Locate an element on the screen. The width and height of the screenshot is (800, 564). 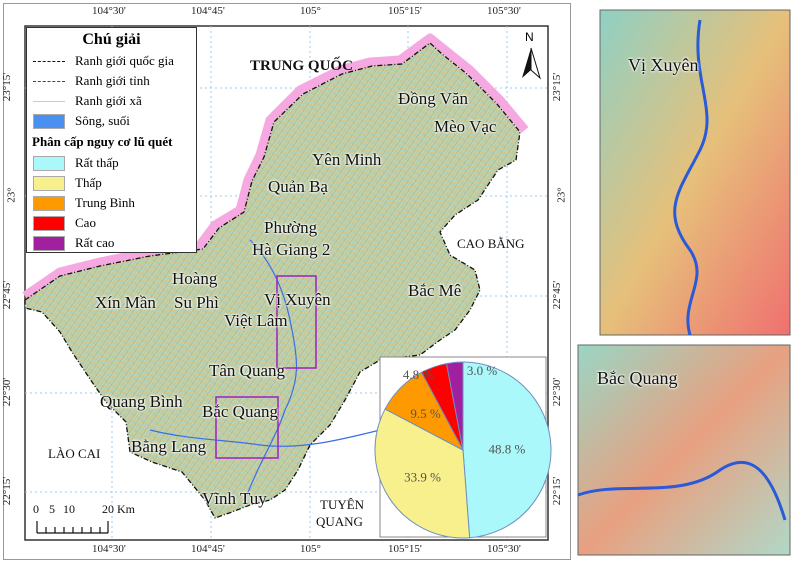
lat-tick-left: 22°30' is located at coordinates (7, 392).